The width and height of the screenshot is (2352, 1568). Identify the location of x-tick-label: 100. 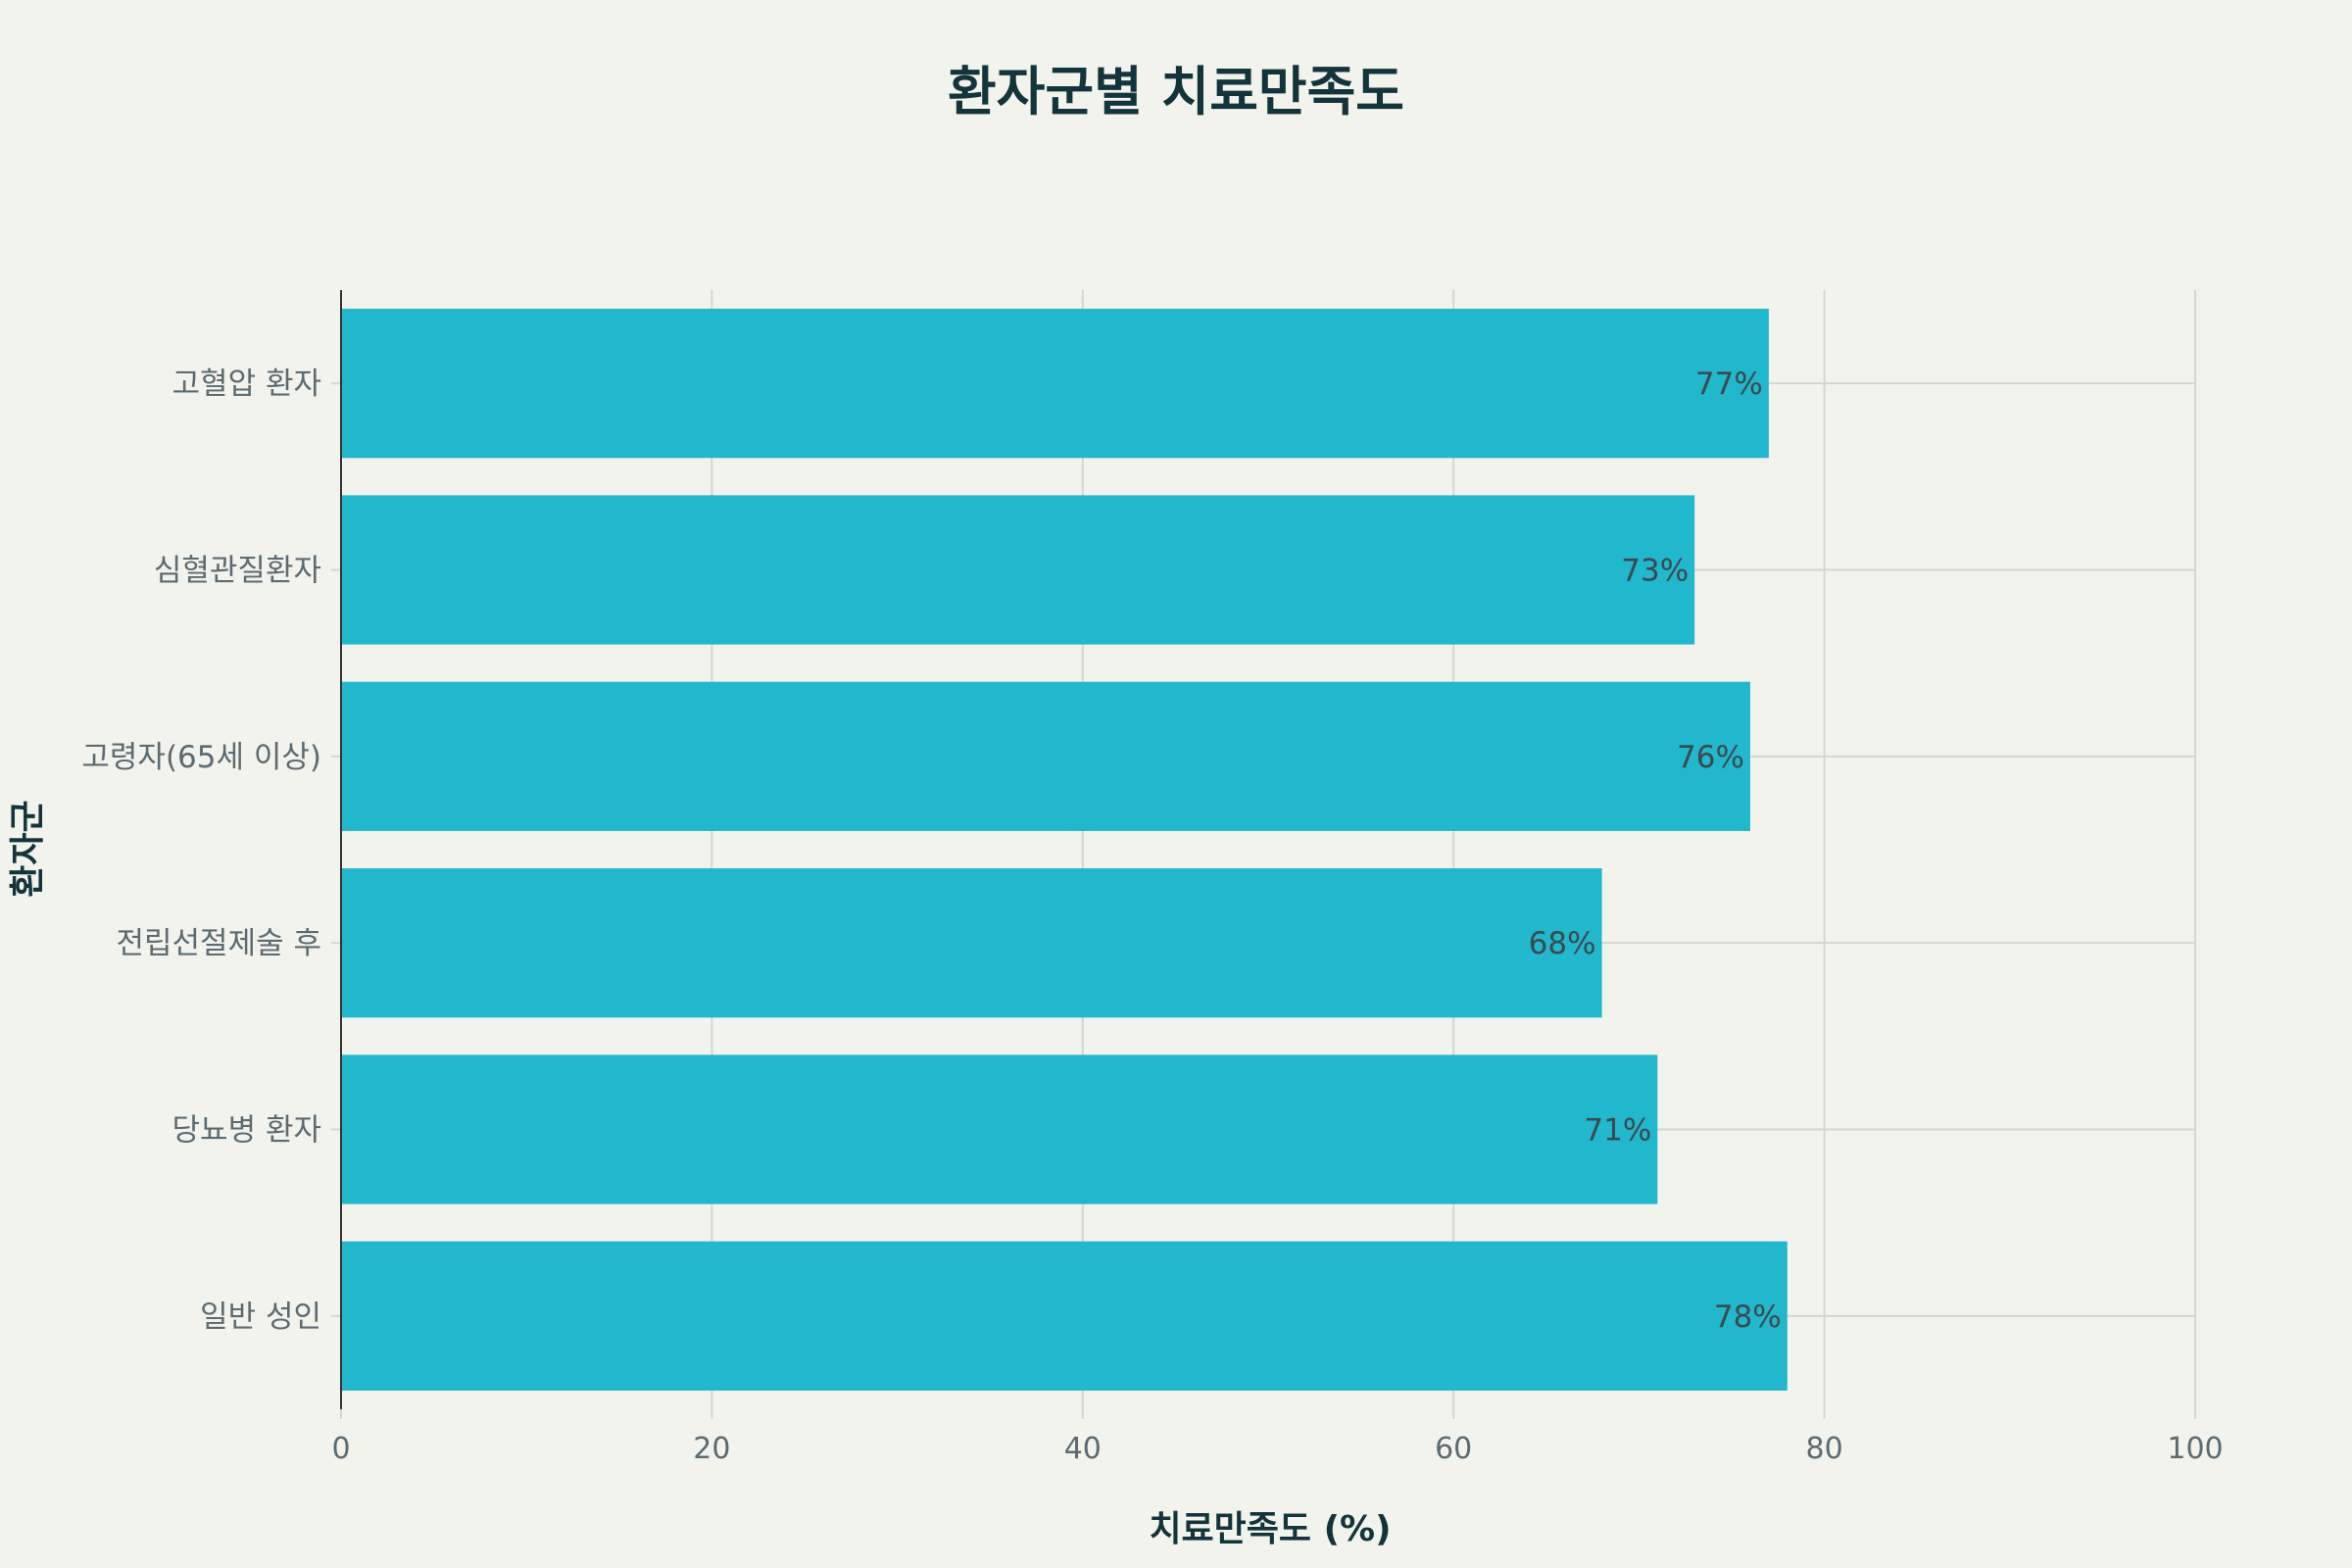
(2195, 1449).